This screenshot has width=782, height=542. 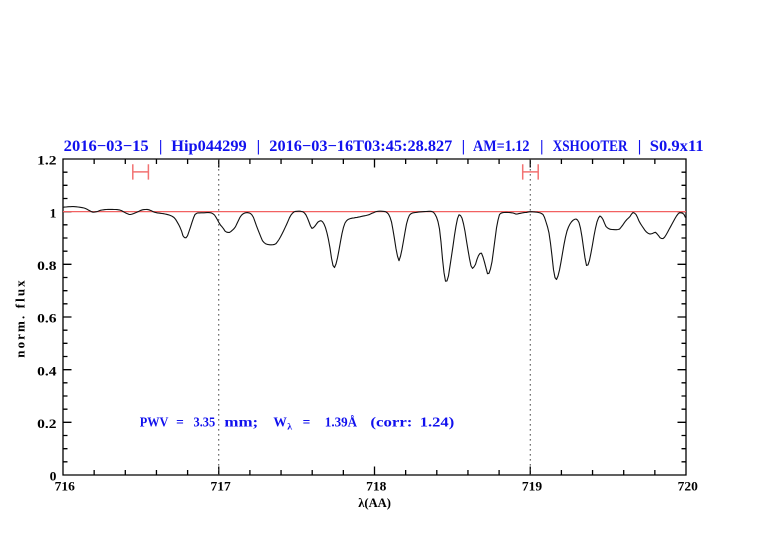 What do you see at coordinates (532, 485) in the screenshot?
I see `svg-text: 719` at bounding box center [532, 485].